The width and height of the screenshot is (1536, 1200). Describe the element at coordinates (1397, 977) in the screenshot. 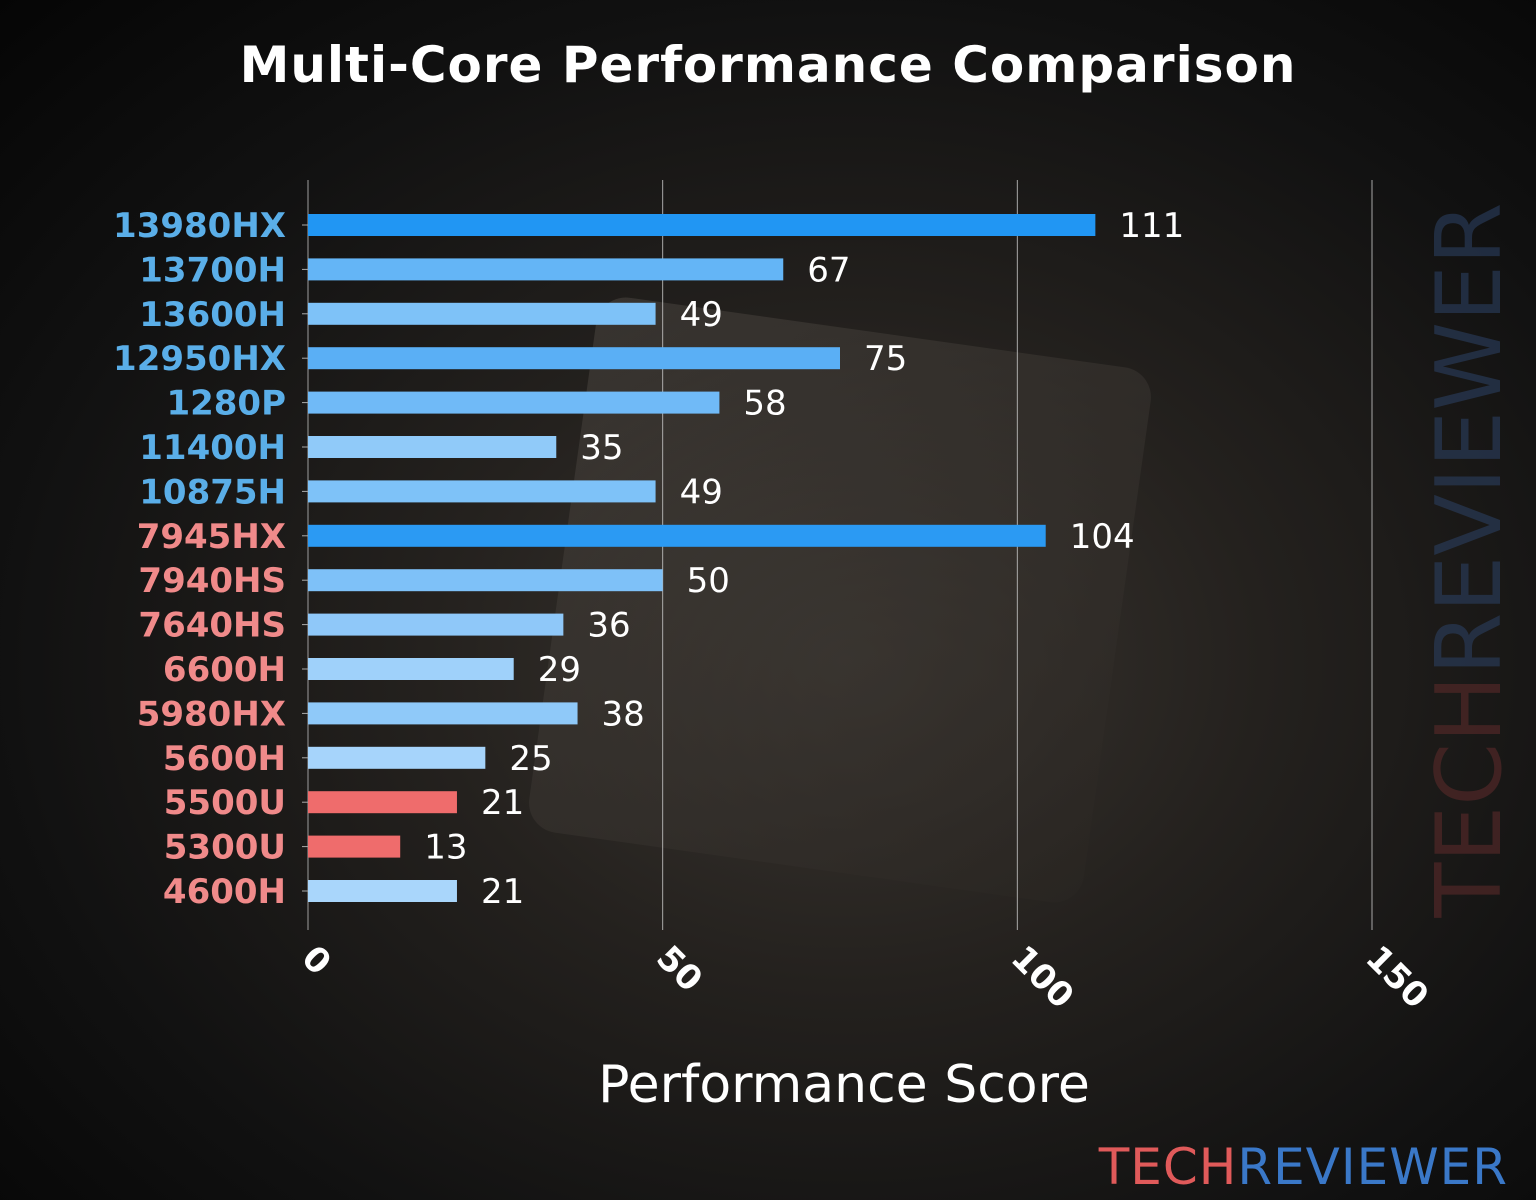

I see `x-tick-label: 150` at that location.